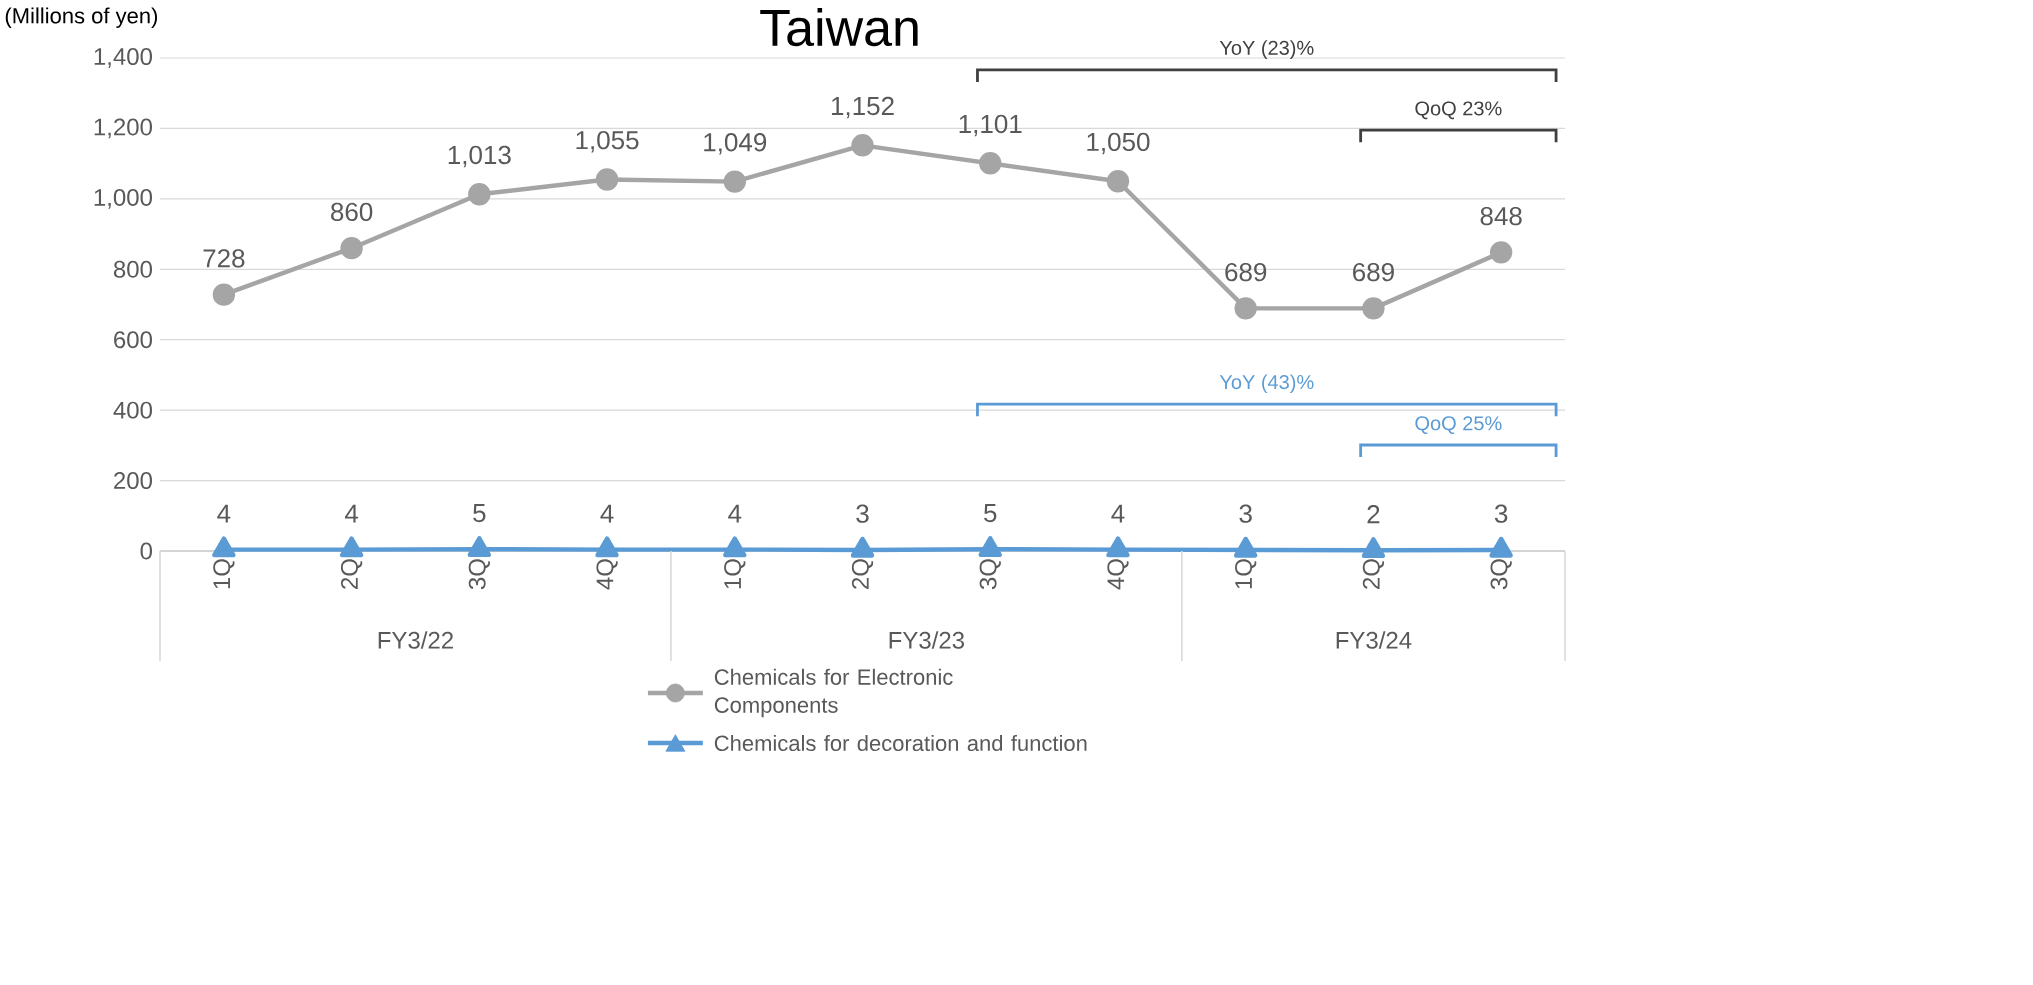  I want to click on data-label: 860, so click(352, 212).